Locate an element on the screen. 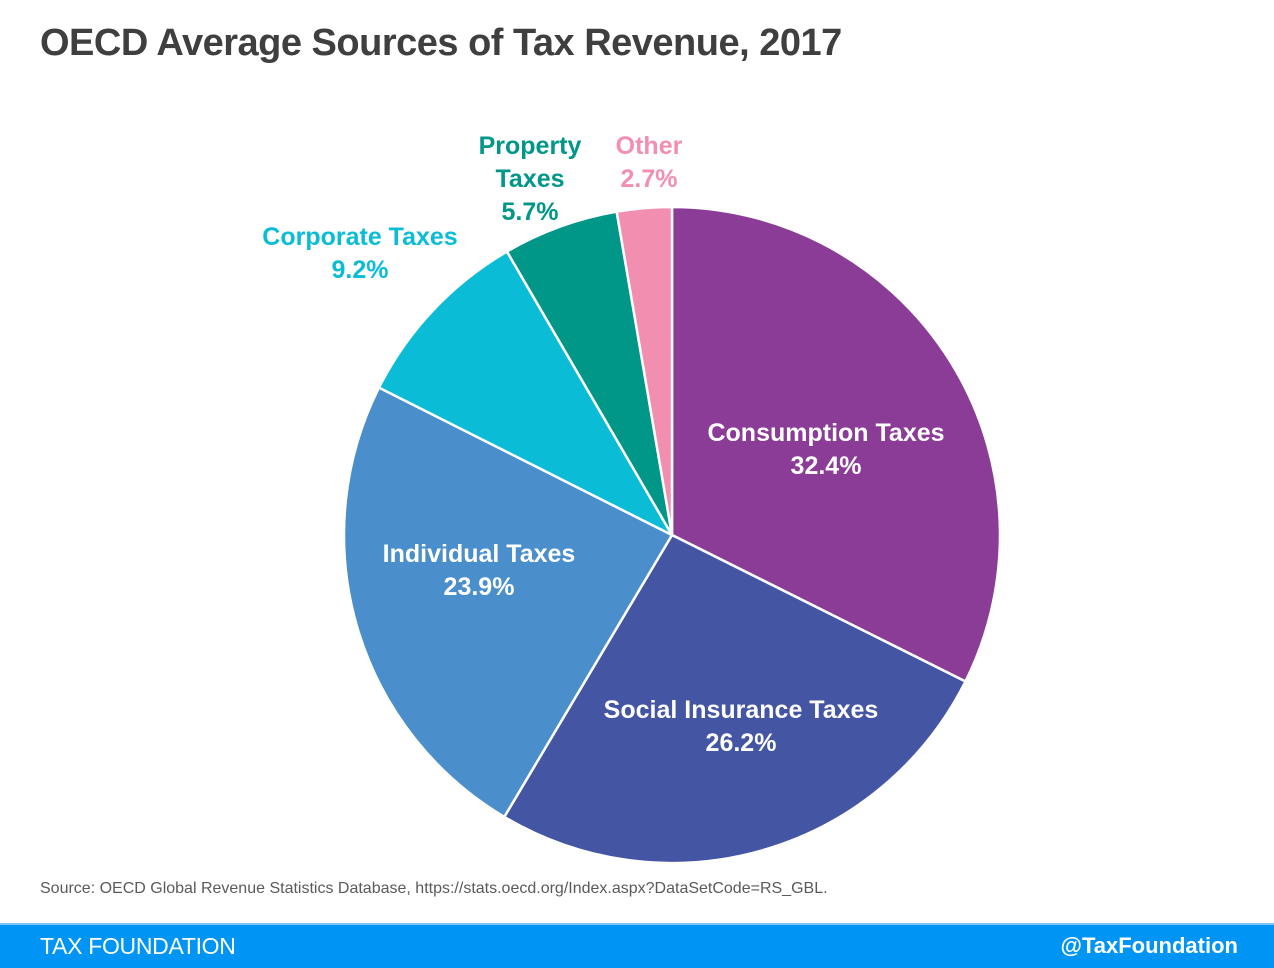 The height and width of the screenshot is (968, 1274). slice-name-label: Social Insurance Taxes is located at coordinates (741, 710).